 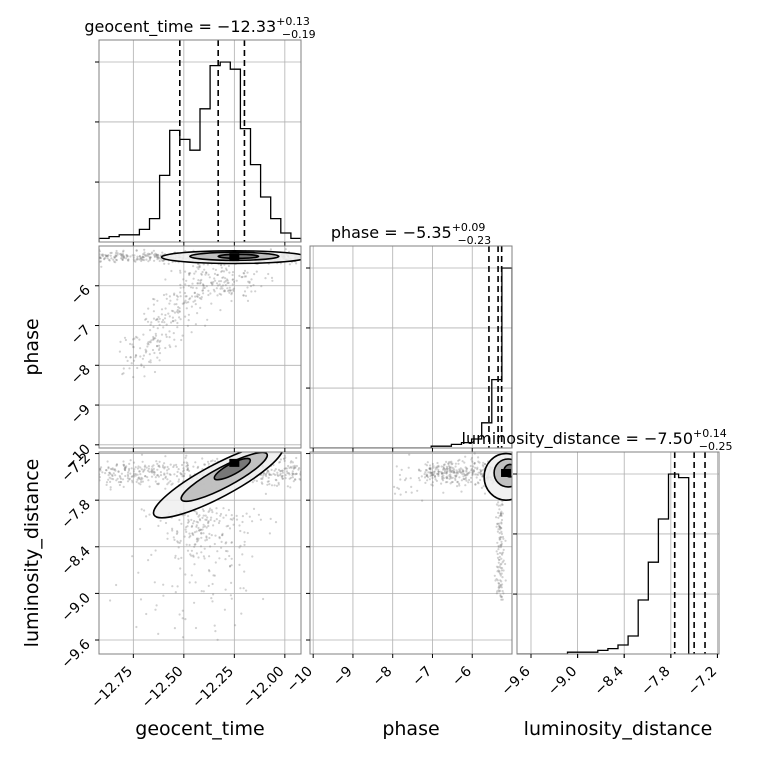 What do you see at coordinates (411, 347) in the screenshot?
I see `hist-panel-phase-background` at bounding box center [411, 347].